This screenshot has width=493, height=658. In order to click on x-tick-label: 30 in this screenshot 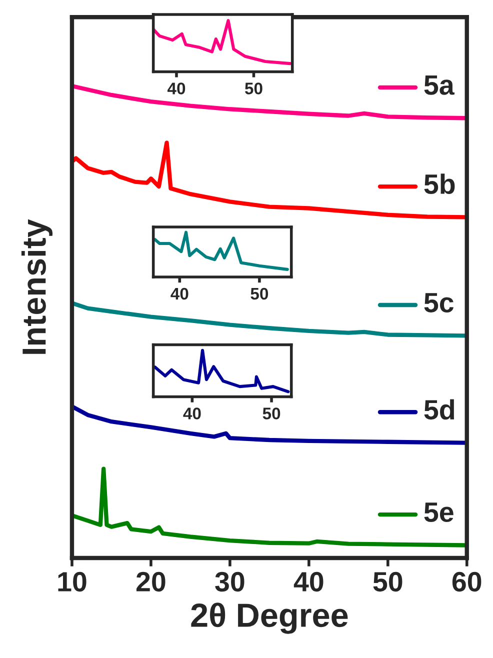, I will do `click(229, 582)`.